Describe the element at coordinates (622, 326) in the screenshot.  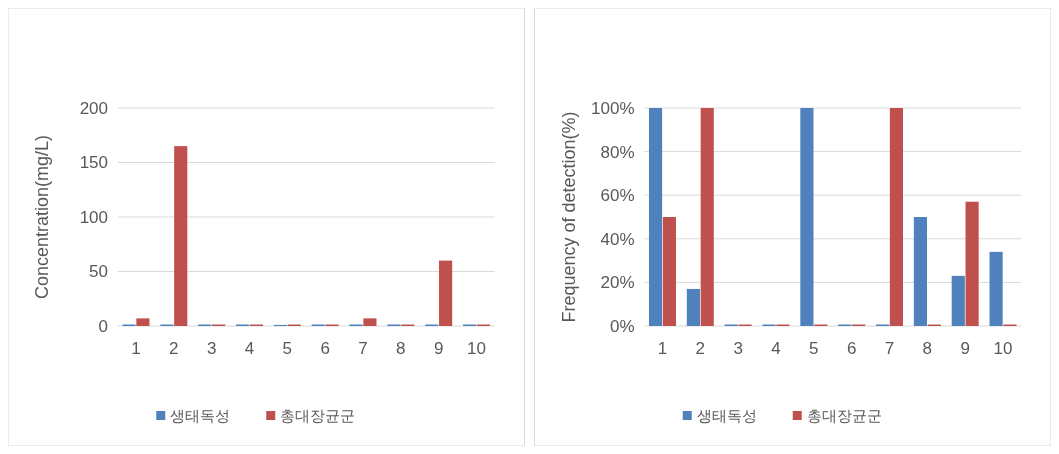
I see `y-tick-label: 0%` at that location.